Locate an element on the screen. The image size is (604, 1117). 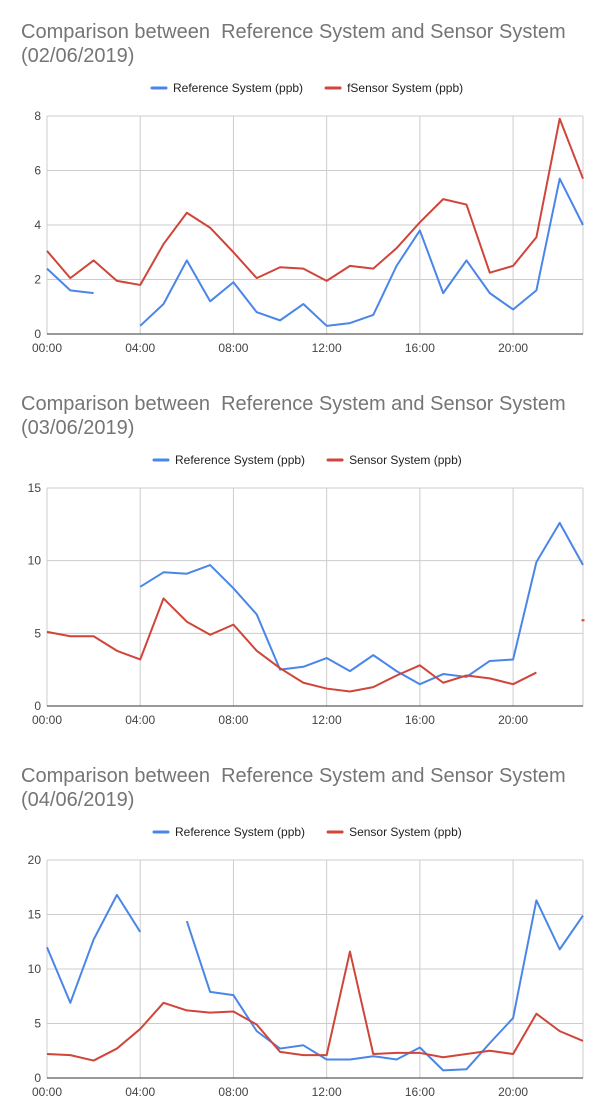
chart-title-line-2: (04/06/2019) is located at coordinates (78, 800).